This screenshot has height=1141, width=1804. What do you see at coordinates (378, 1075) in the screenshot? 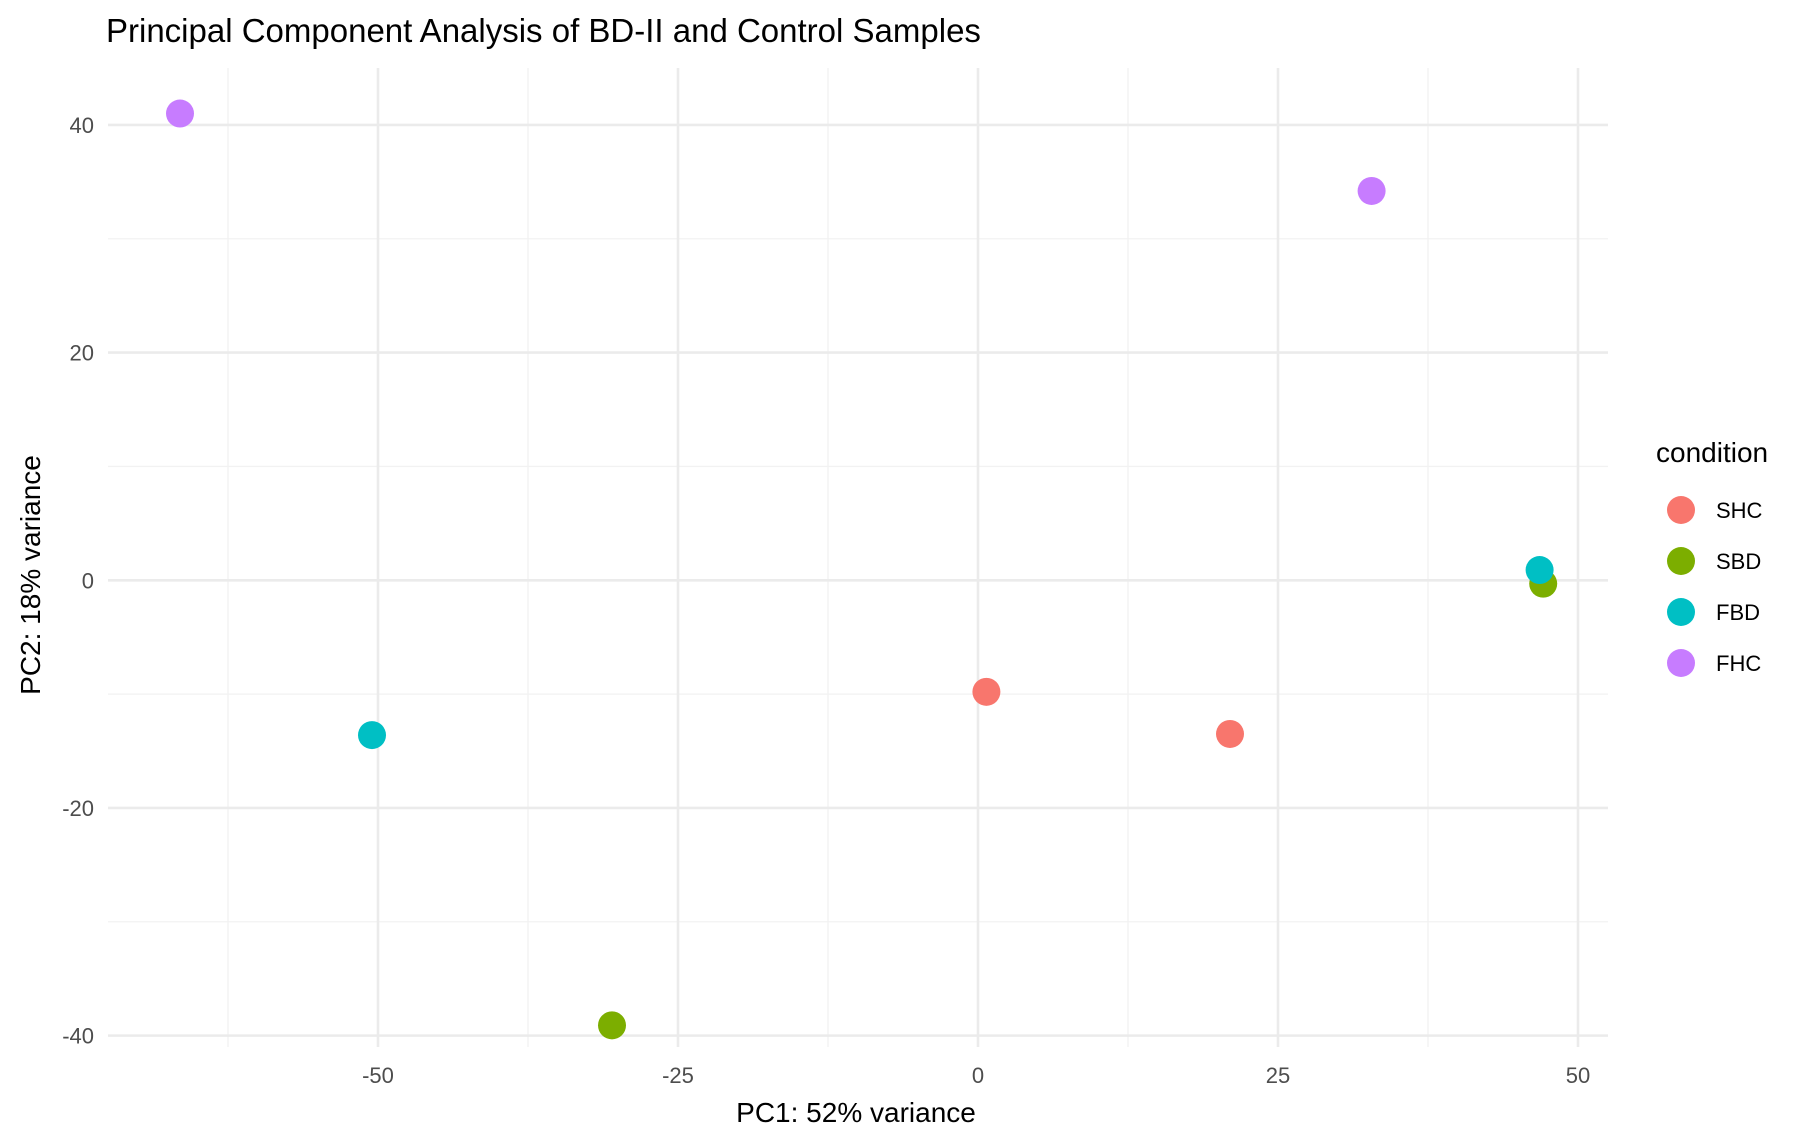
I see `x-tick-label: -50` at bounding box center [378, 1075].